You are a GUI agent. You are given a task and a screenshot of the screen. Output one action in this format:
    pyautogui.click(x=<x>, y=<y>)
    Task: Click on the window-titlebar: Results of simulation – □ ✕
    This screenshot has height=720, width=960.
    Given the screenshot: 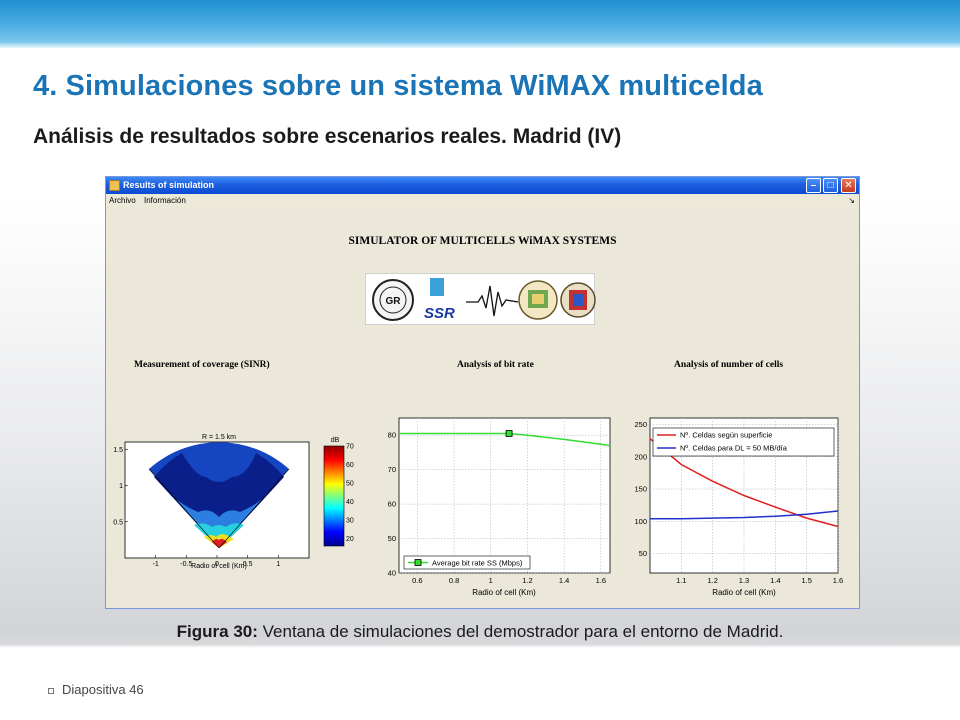 What is the action you would take?
    pyautogui.click(x=482, y=185)
    